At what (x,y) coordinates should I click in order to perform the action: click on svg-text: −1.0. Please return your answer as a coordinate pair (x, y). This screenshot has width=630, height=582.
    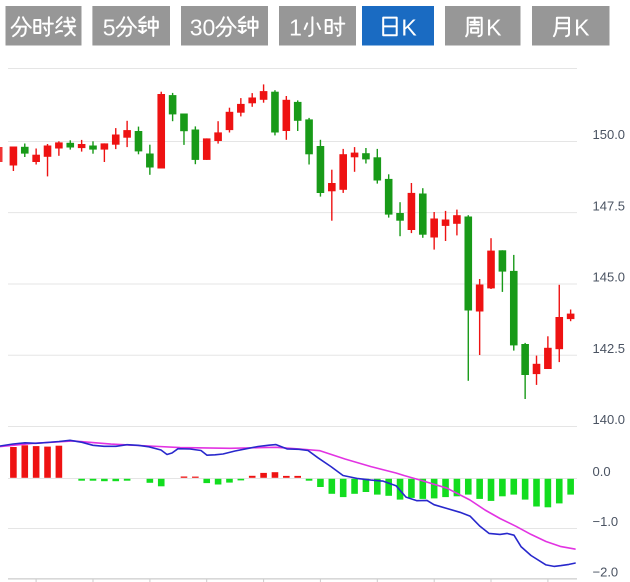
    Looking at the image, I should click on (606, 521).